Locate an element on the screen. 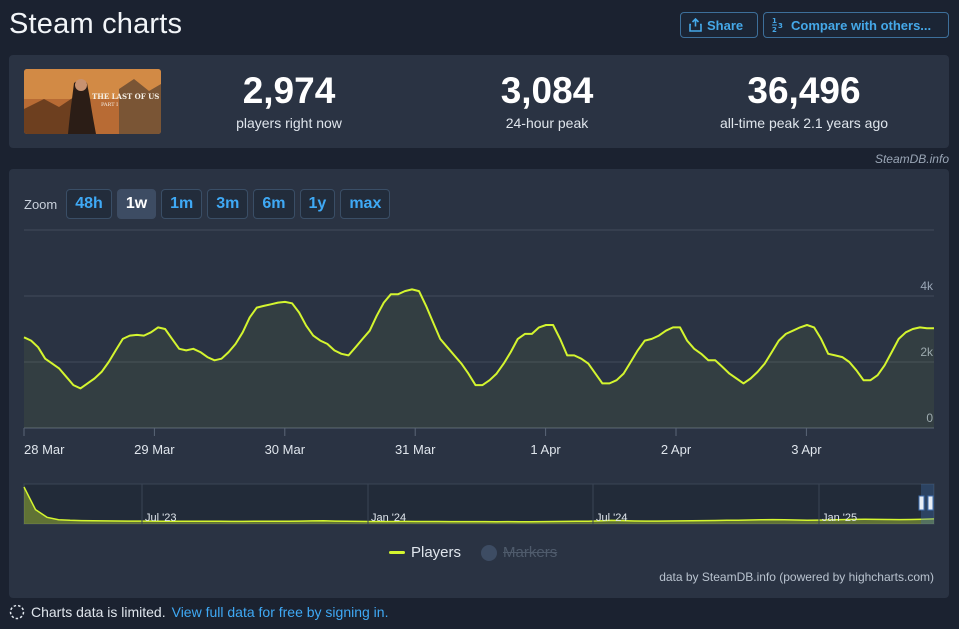  y-tick-label: 2k is located at coordinates (927, 352).